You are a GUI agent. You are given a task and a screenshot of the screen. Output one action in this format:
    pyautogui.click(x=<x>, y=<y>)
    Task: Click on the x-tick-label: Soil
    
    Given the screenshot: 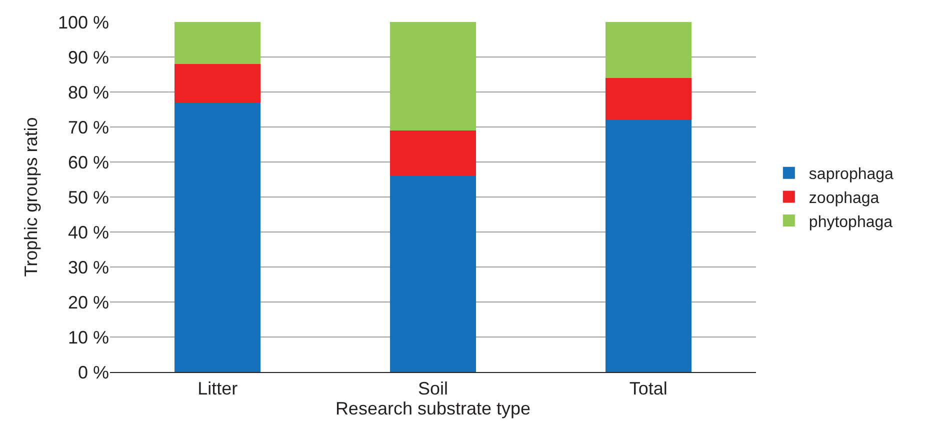 What is the action you would take?
    pyautogui.click(x=433, y=388)
    